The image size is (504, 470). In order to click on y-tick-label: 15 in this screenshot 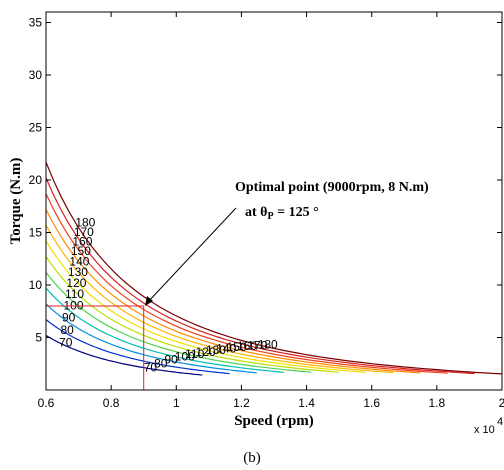, I will do `click(36, 233)`.